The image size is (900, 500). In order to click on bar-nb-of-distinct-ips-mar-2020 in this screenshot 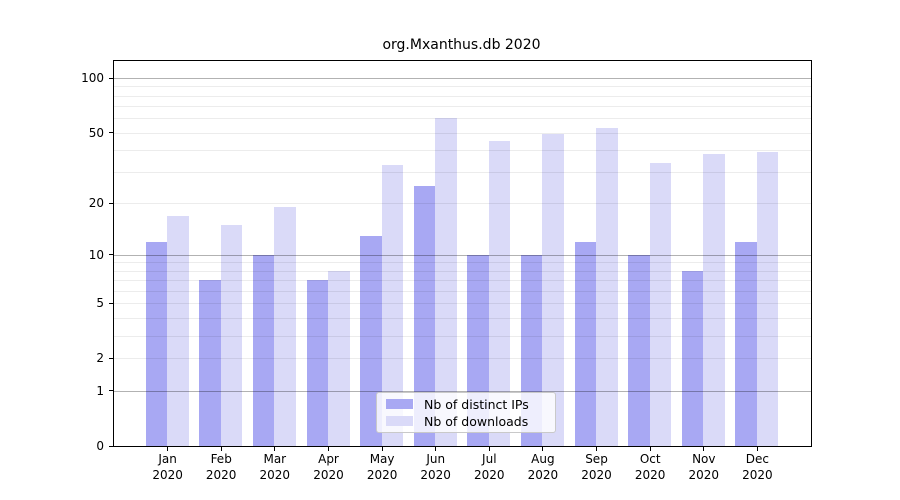, I will do `click(263, 350)`.